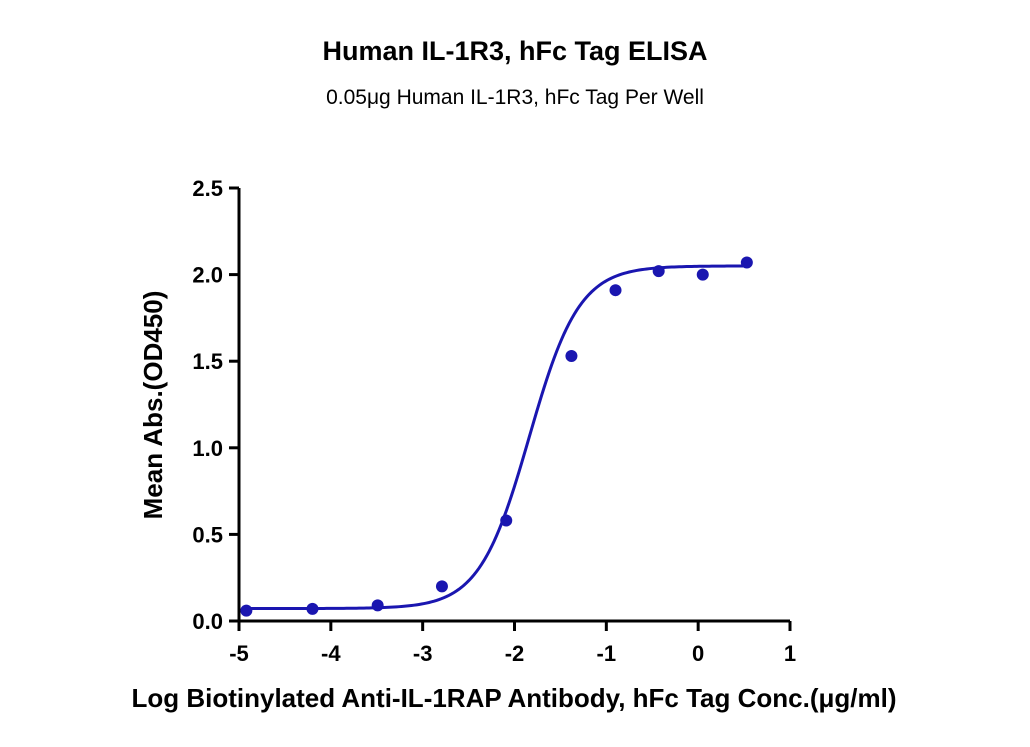 Image resolution: width=1030 pixels, height=747 pixels. What do you see at coordinates (607, 653) in the screenshot?
I see `x-tick-label: -1` at bounding box center [607, 653].